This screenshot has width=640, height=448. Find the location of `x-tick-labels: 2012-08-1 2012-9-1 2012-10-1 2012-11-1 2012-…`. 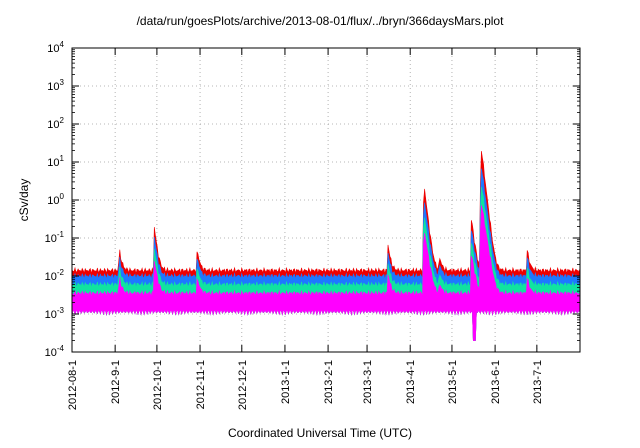

x-tick-labels: 2012-08-1 2012-9-1 2012-10-1 2012-11-1 2012-… is located at coordinates (305, 385).